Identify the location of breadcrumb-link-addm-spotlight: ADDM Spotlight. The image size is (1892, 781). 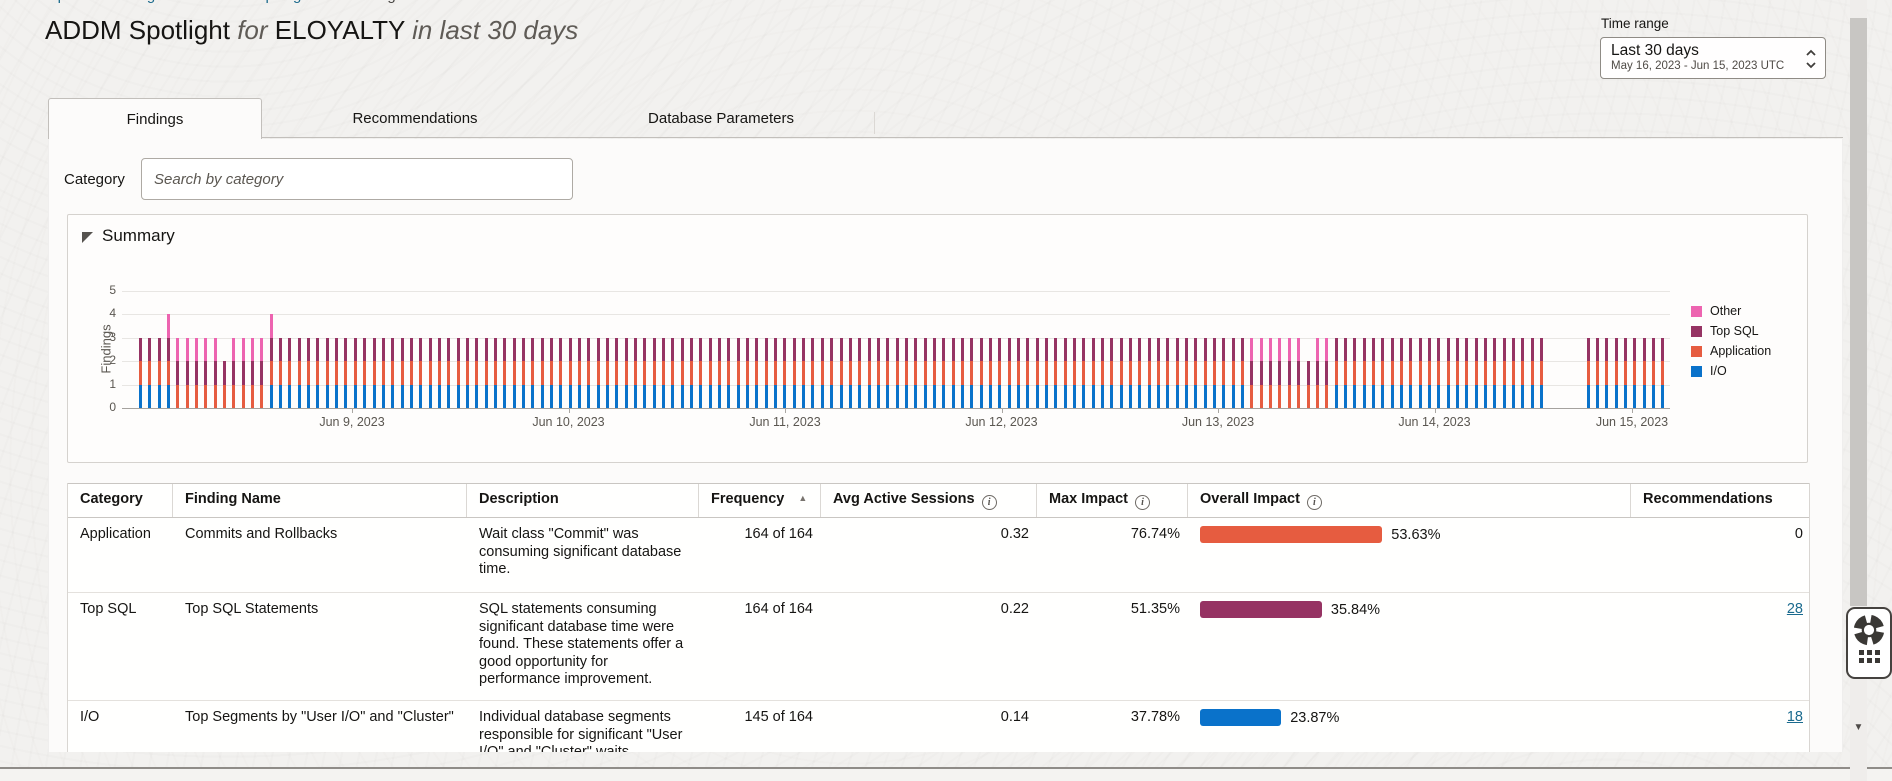
(260, 2).